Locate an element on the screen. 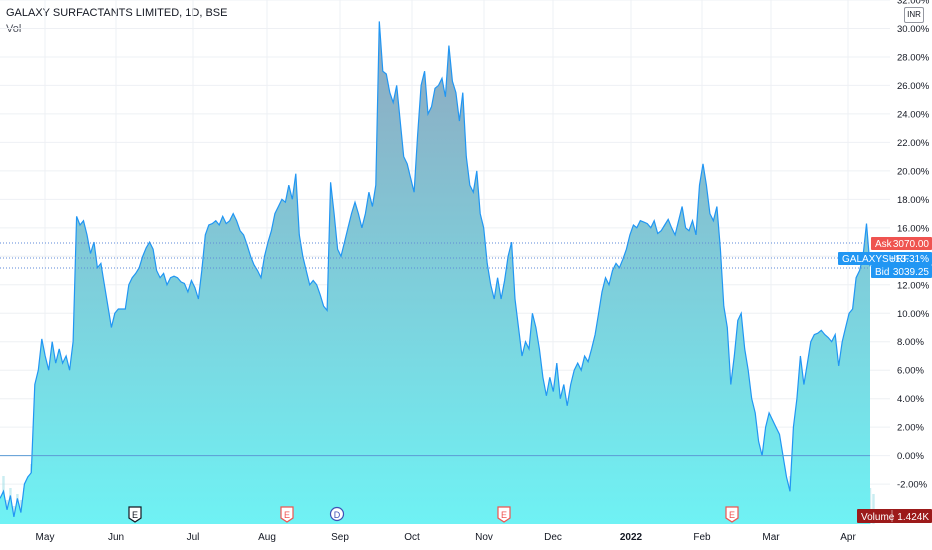  symbol-label: GALAXYSURF is located at coordinates (875, 259).